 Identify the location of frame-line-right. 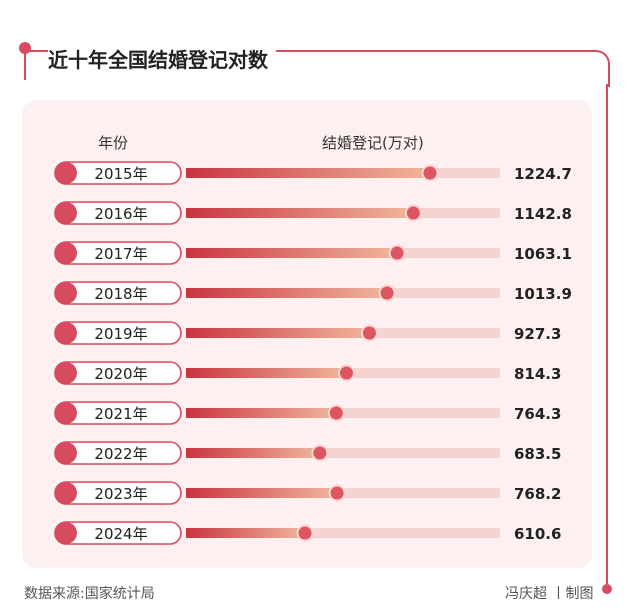
(607, 334).